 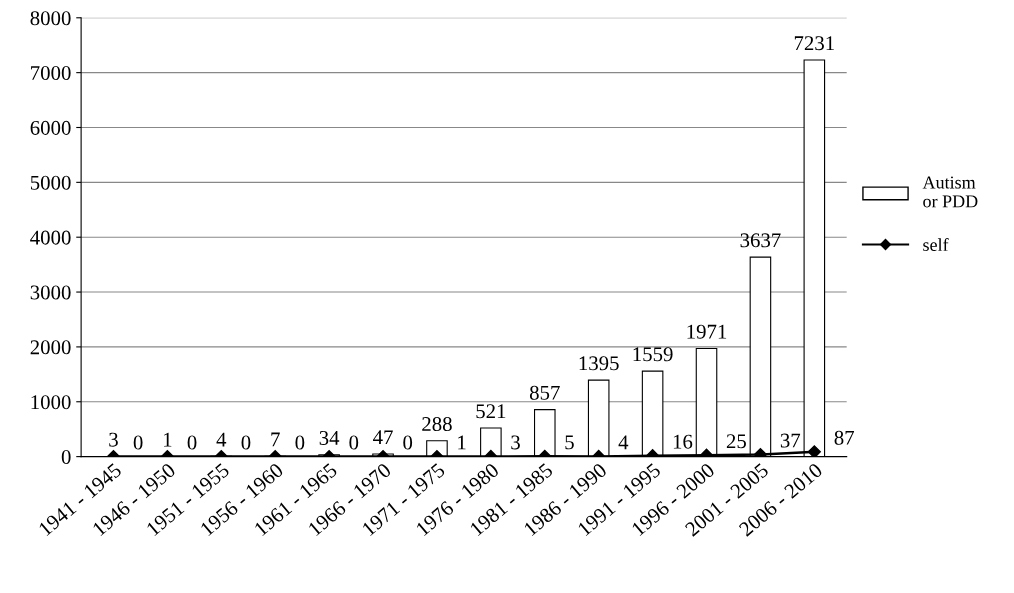 I want to click on y-tick-label: 3000, so click(x=50, y=292).